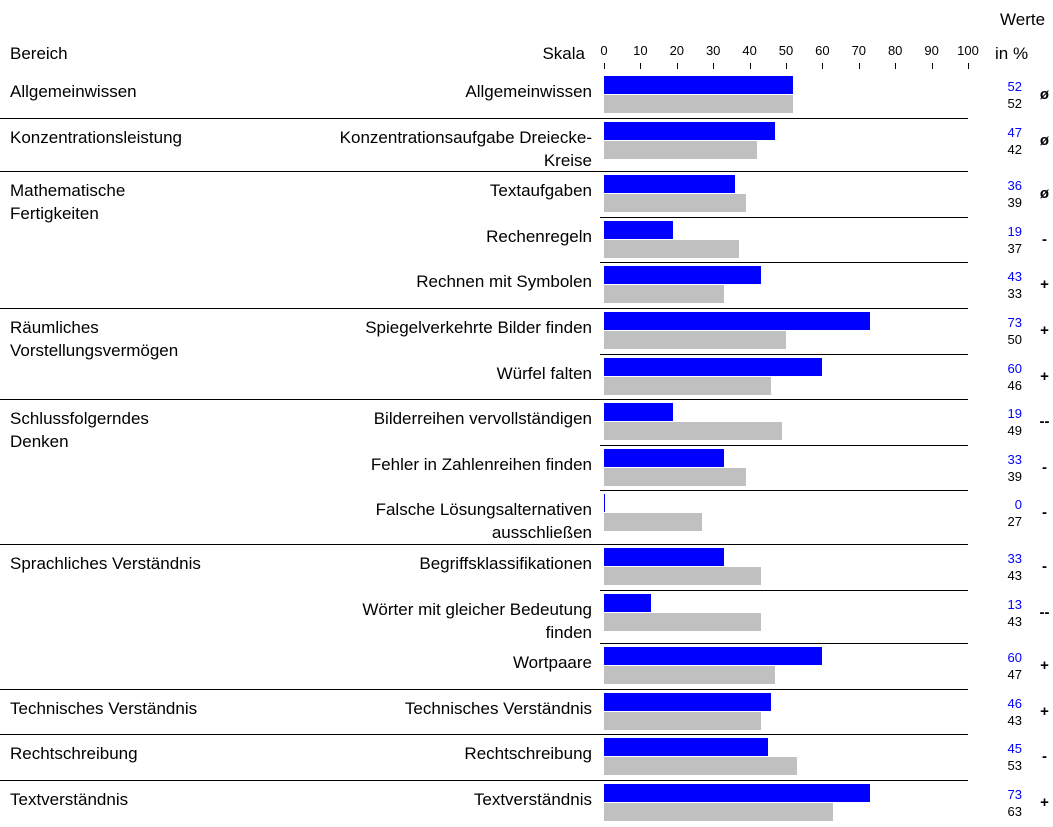  What do you see at coordinates (1014, 385) in the screenshot?
I see `reference-label: 46` at bounding box center [1014, 385].